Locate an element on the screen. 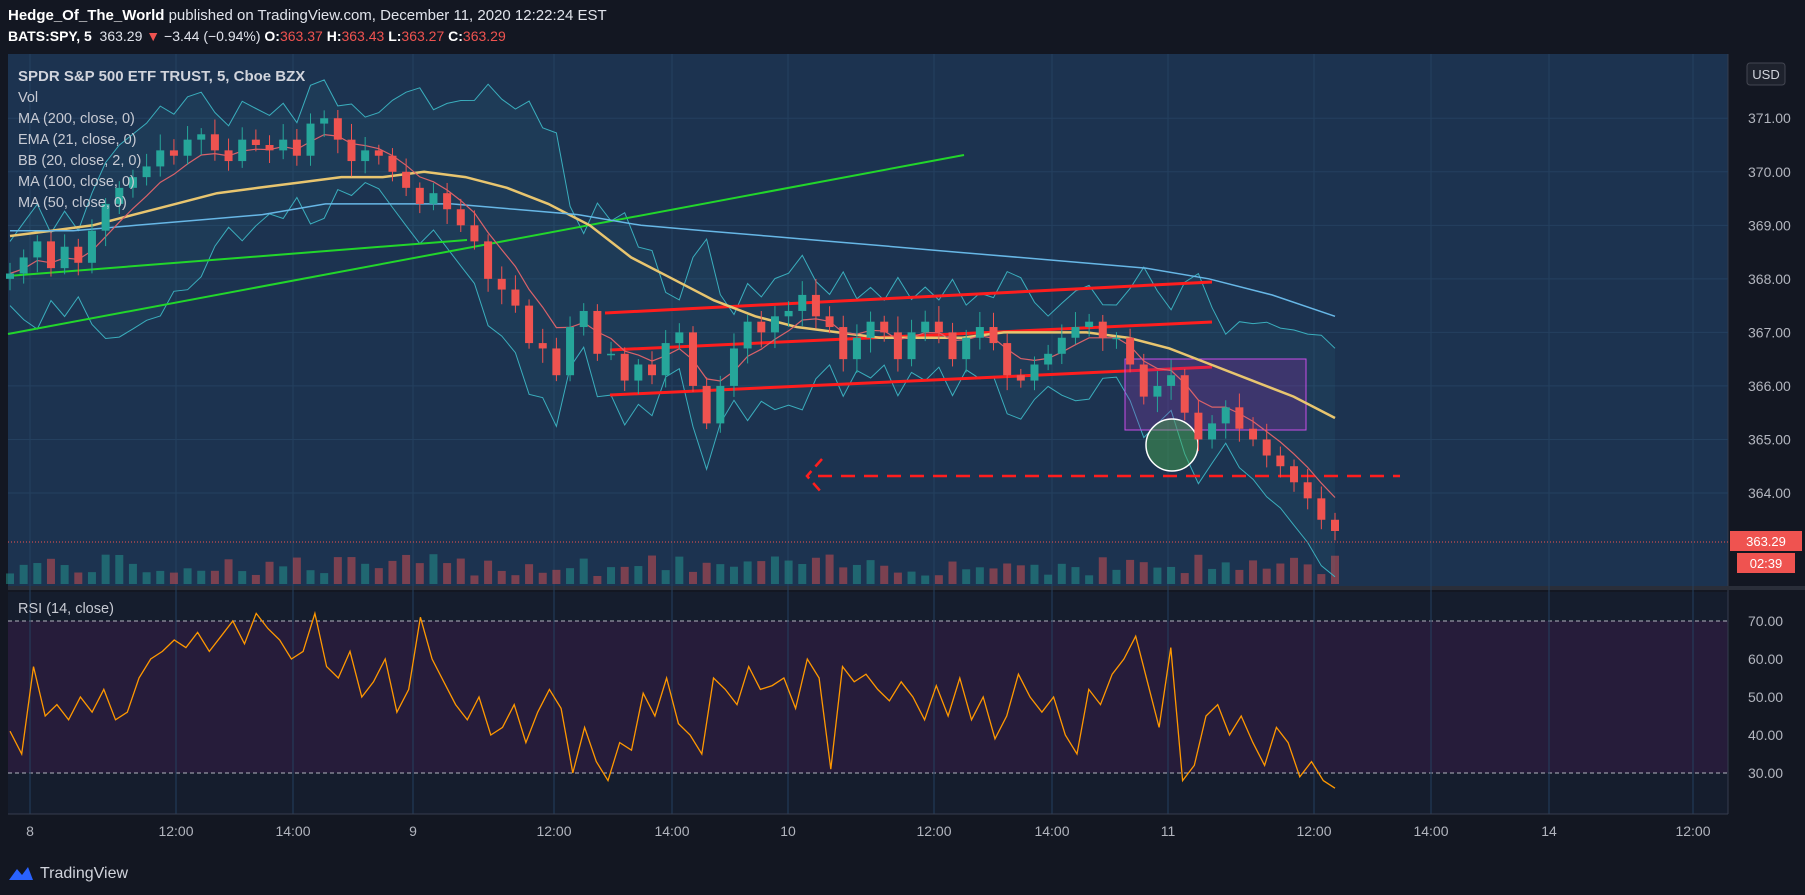 This screenshot has height=895, width=1805. highlight-rectangle is located at coordinates (1215, 394).